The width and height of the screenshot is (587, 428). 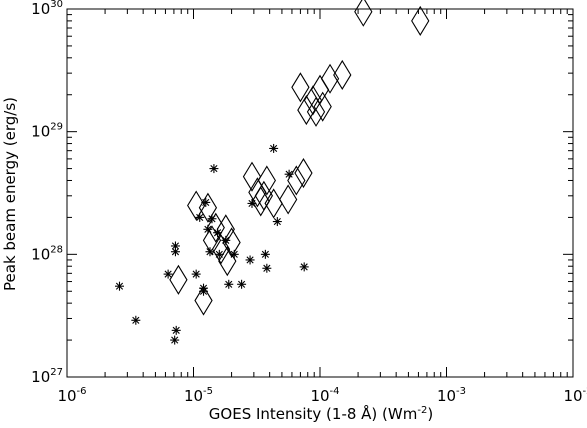 I want to click on y-tick-label: 1027, so click(x=47, y=376).